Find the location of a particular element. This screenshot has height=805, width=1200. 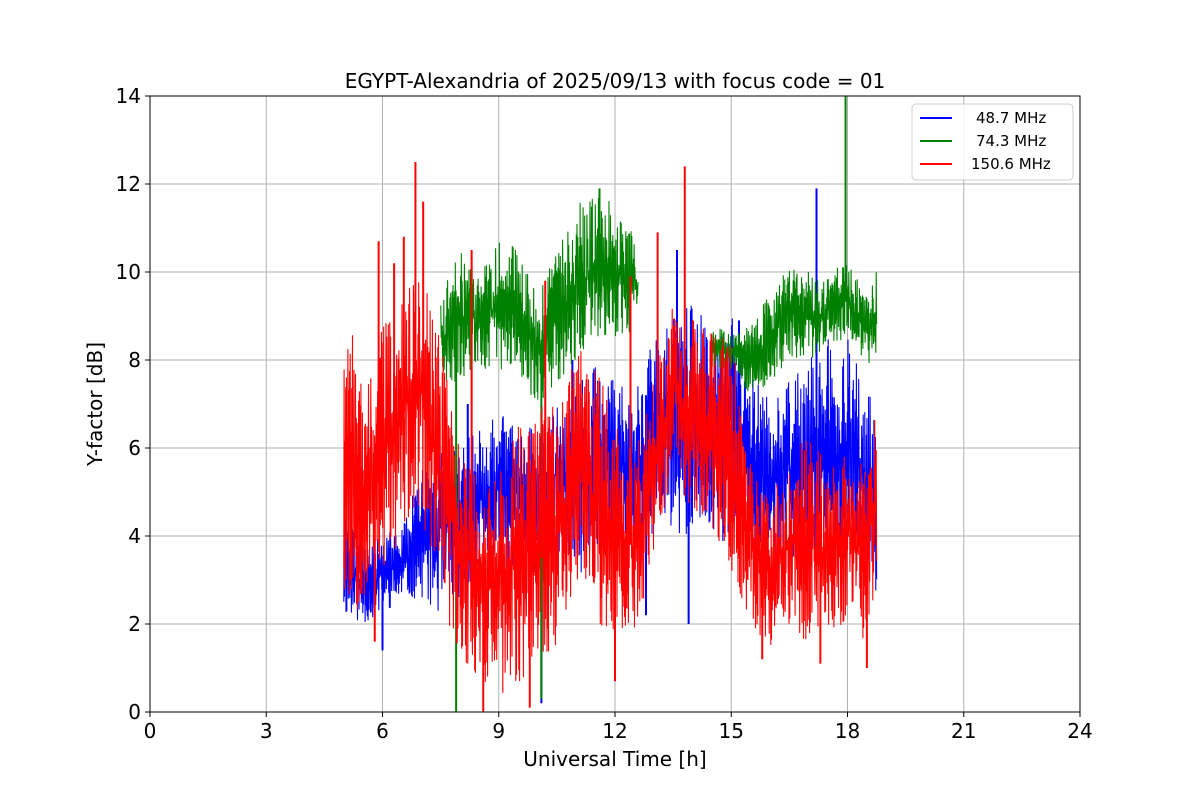

x-tick-label: 0 is located at coordinates (150, 731).